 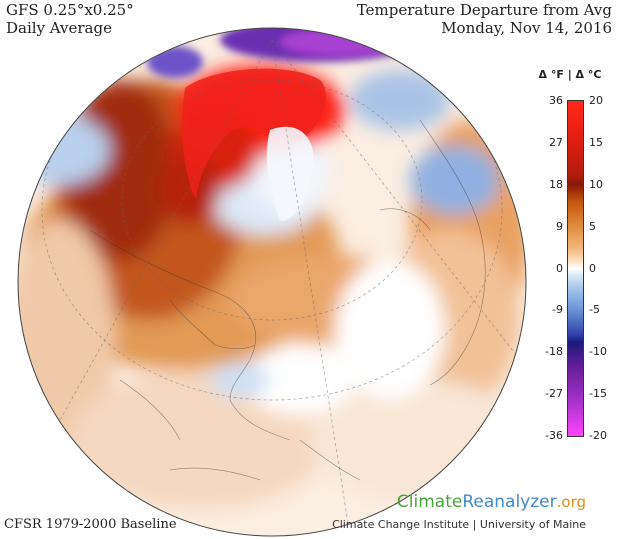 What do you see at coordinates (59, 28) in the screenshot?
I see `period-label: Daily Average` at bounding box center [59, 28].